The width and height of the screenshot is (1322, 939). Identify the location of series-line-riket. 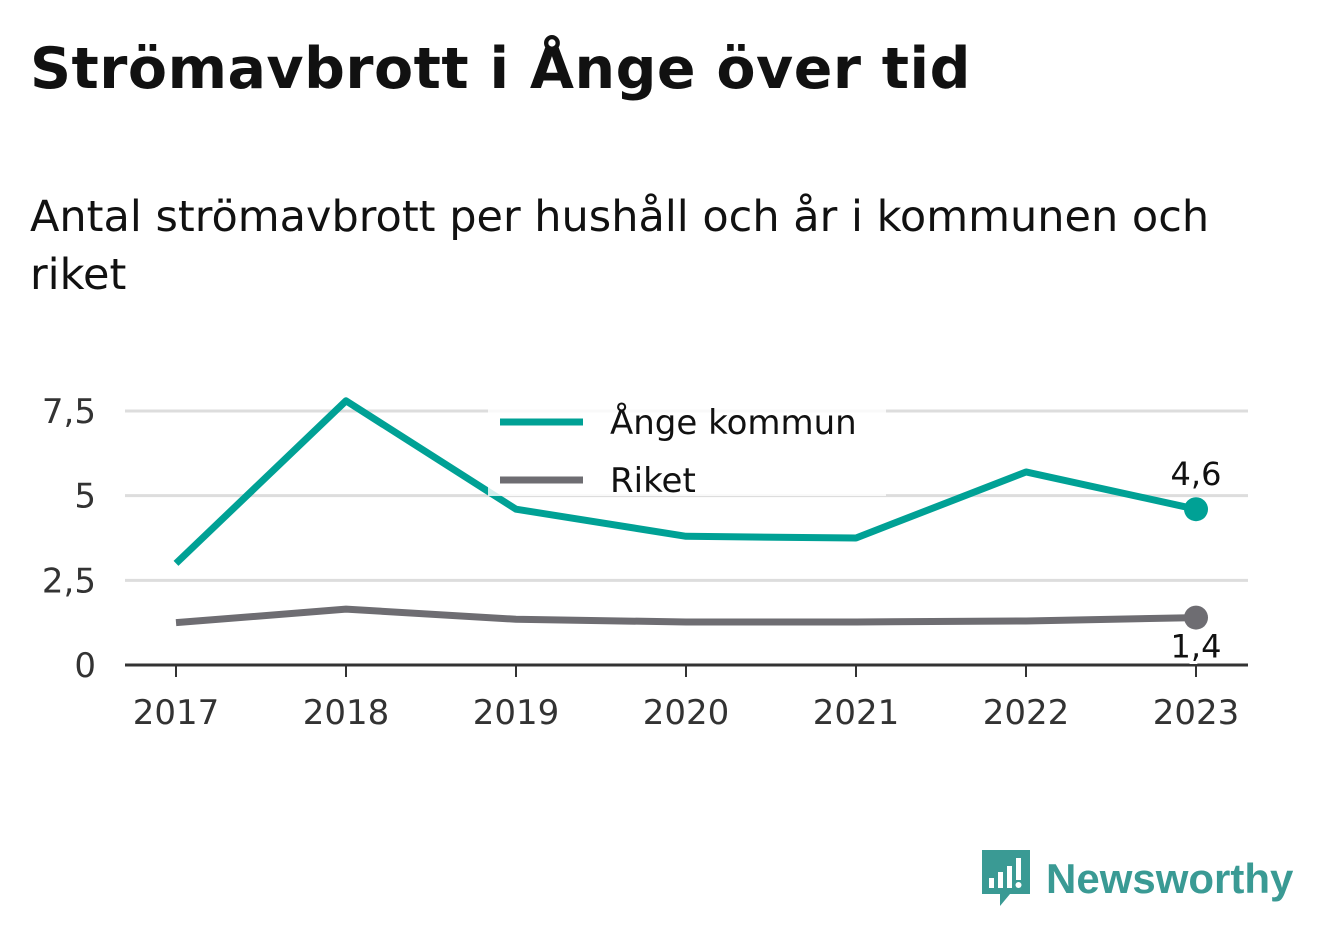
(686, 616).